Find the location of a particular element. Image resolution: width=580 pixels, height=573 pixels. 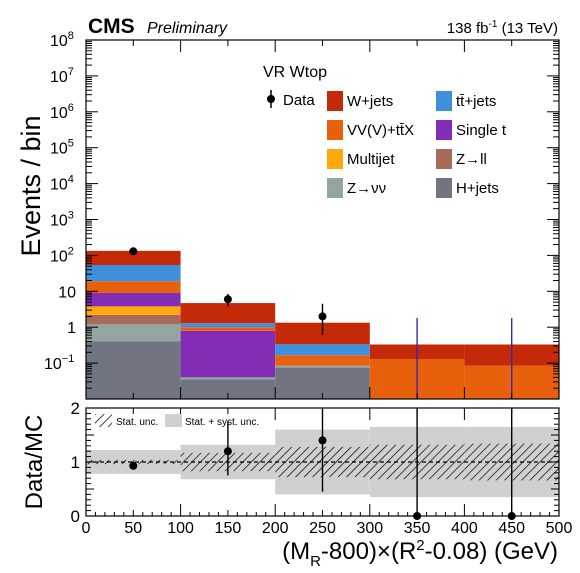

x-tick-label-4: 200 is located at coordinates (275, 528).